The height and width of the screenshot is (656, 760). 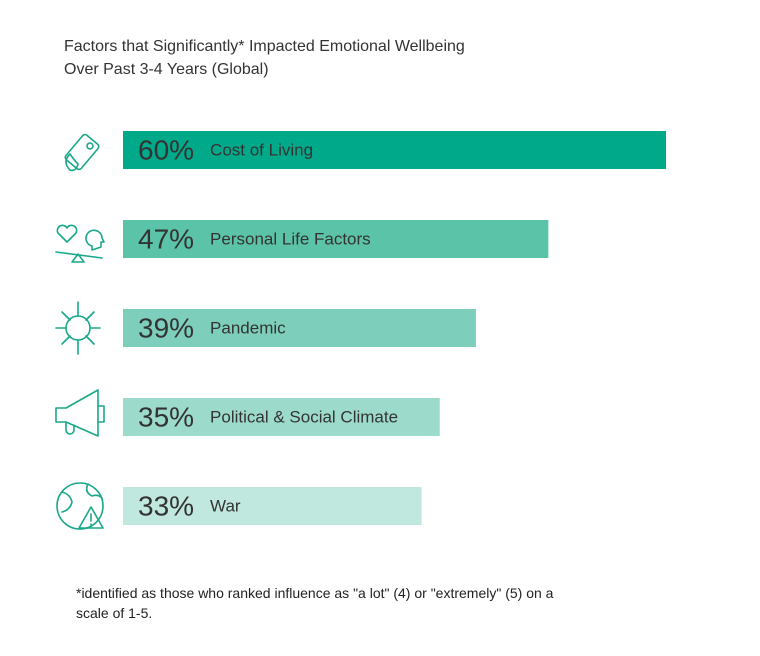 What do you see at coordinates (261, 149) in the screenshot?
I see `category-label: Cost of Living` at bounding box center [261, 149].